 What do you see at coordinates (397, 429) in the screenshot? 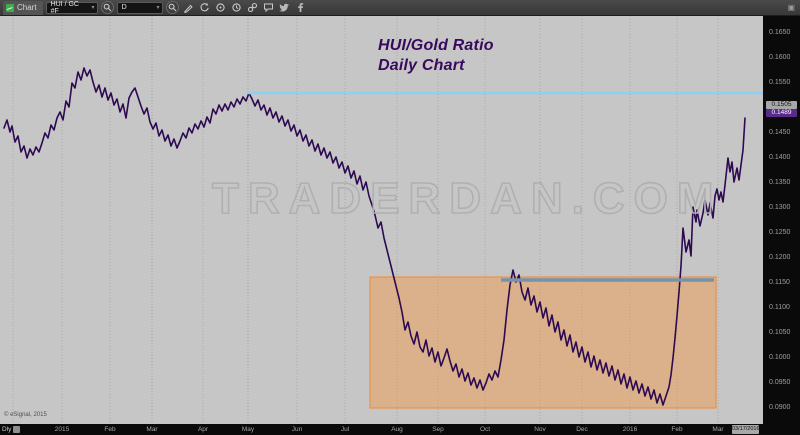
I see `x-axis-tick-label: Aug` at bounding box center [397, 429].